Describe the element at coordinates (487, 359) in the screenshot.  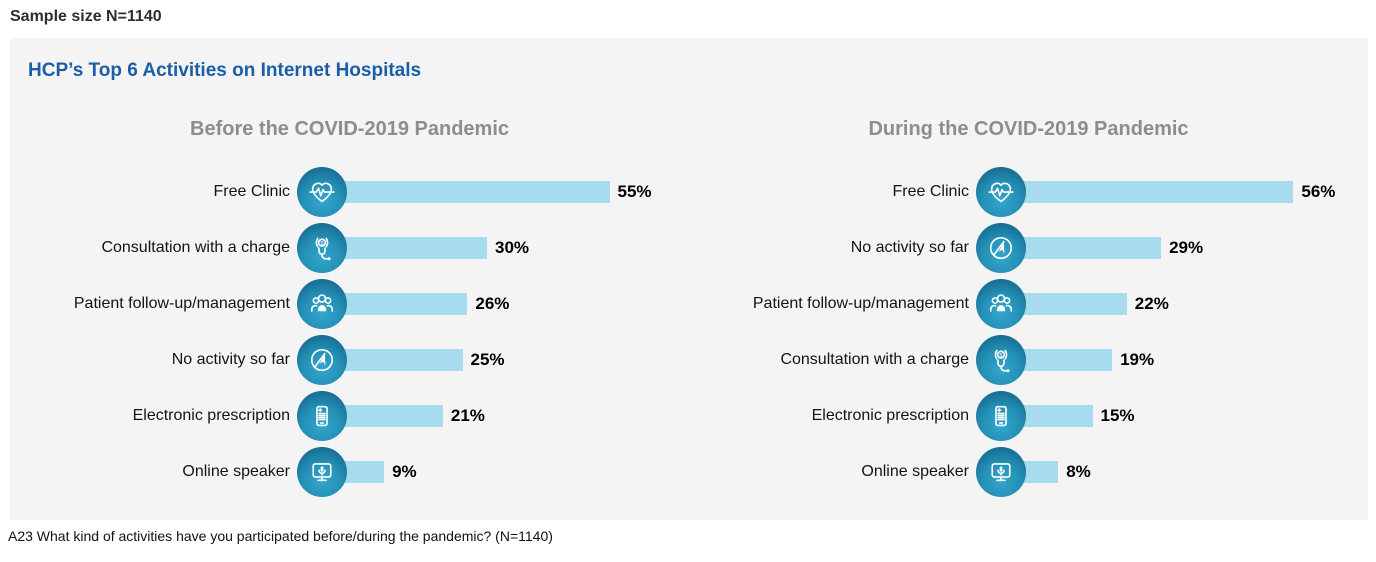
I see `value-label: 25%` at that location.